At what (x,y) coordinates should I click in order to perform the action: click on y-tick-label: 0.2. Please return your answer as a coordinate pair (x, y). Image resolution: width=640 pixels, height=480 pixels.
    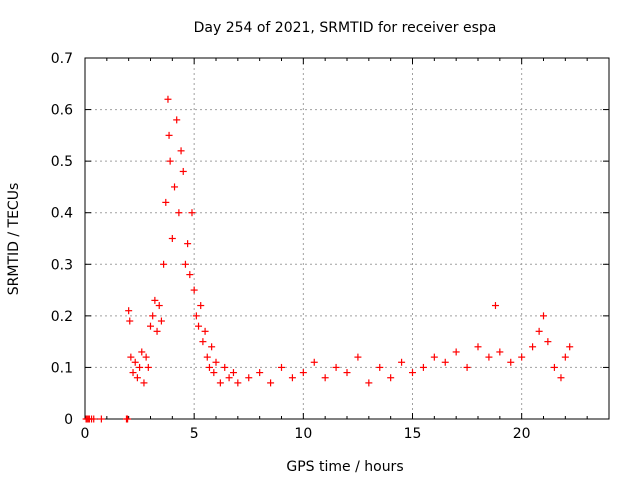
    Looking at the image, I should click on (62, 317).